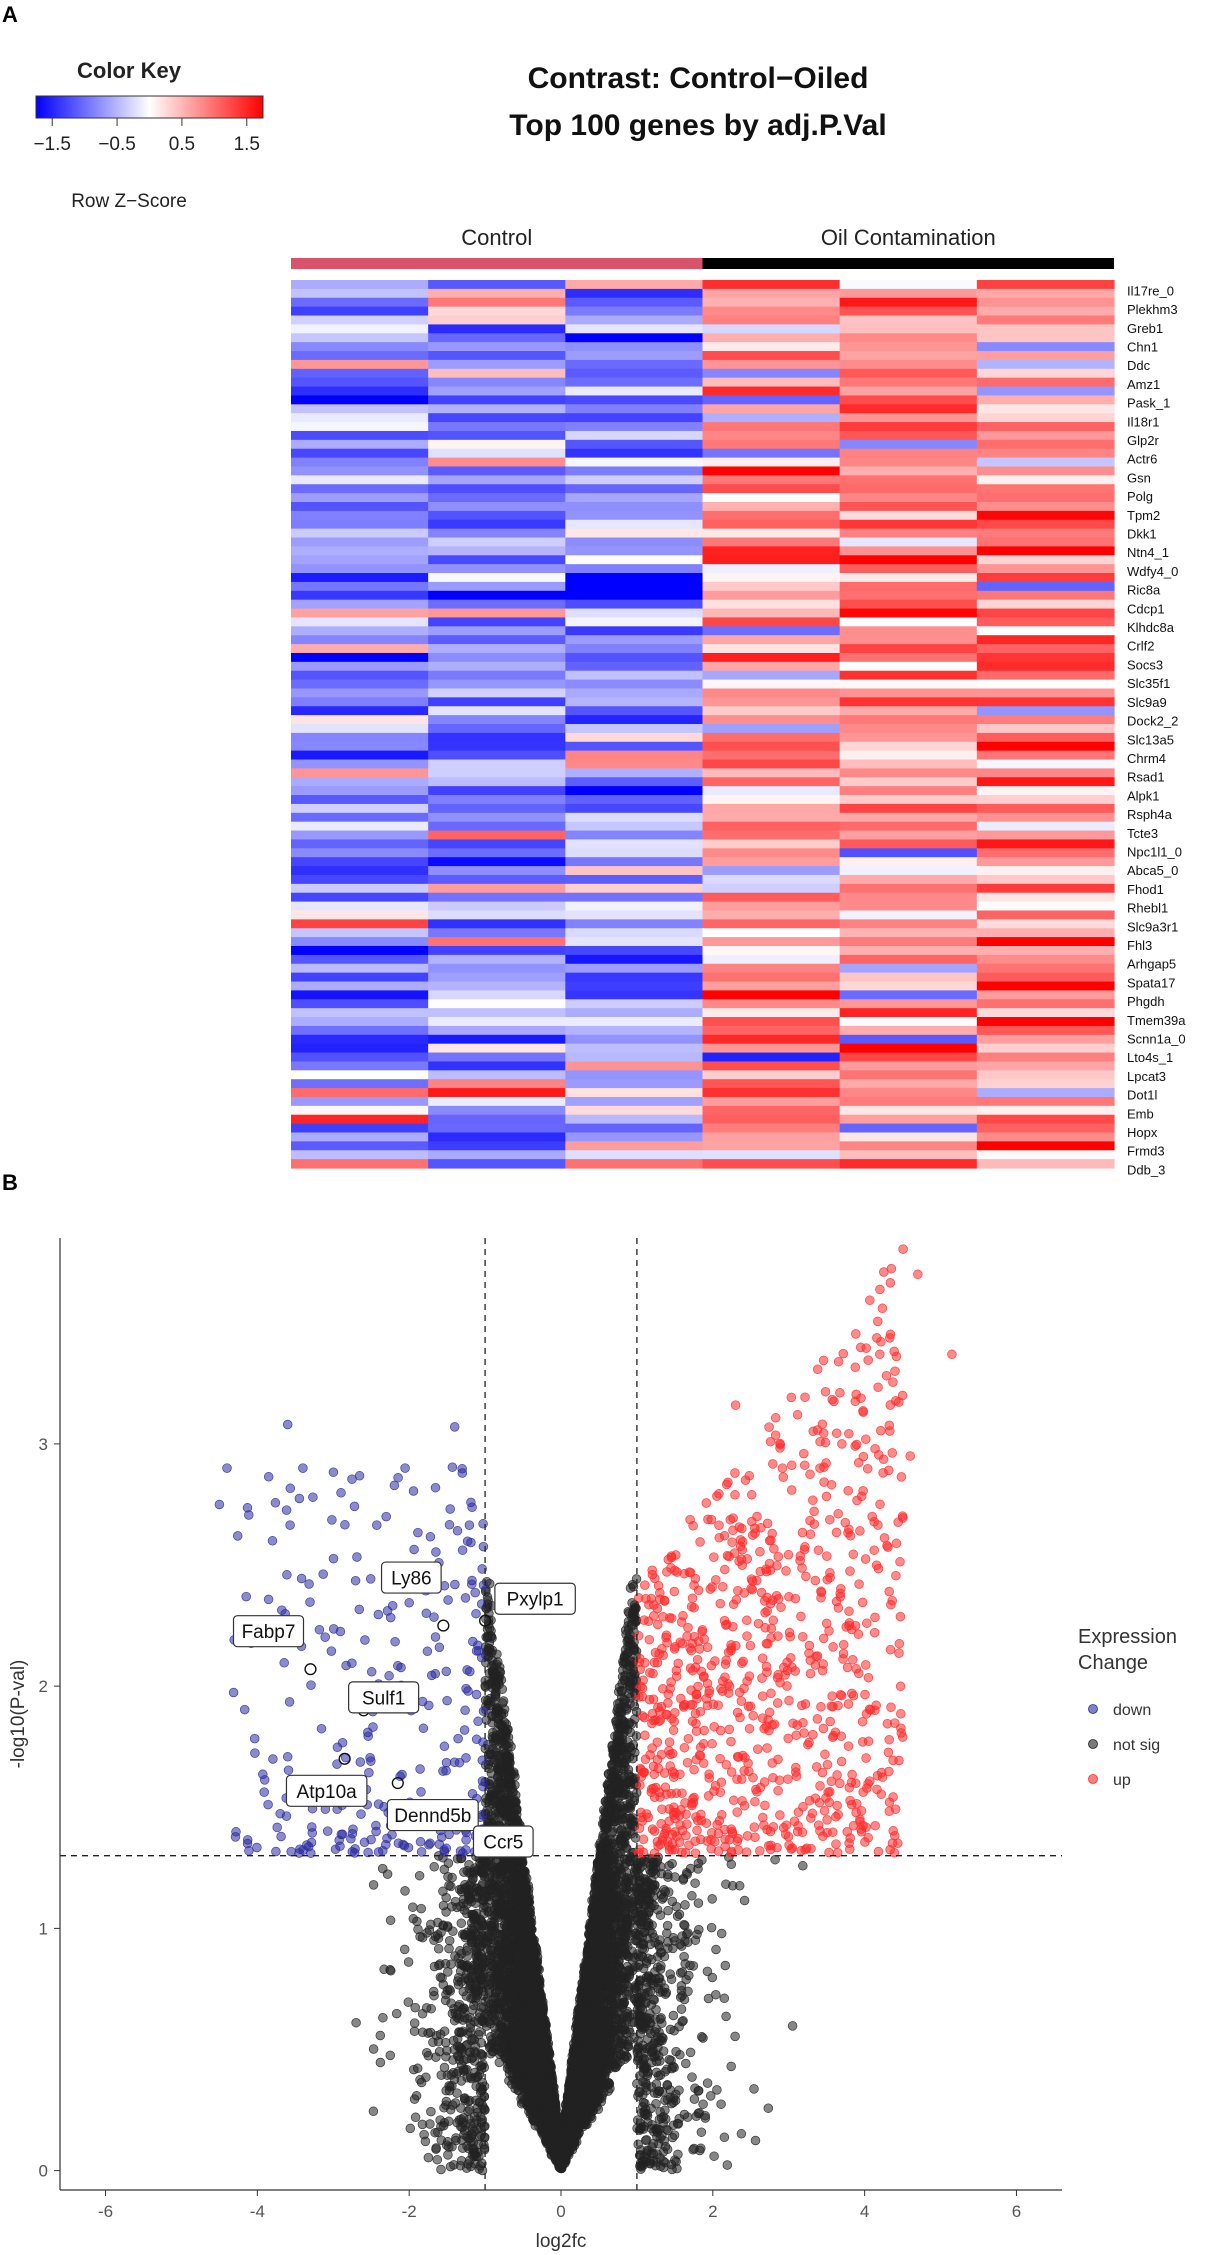  Describe the element at coordinates (43, 1444) in the screenshot. I see `y-tick-label: 3` at that location.